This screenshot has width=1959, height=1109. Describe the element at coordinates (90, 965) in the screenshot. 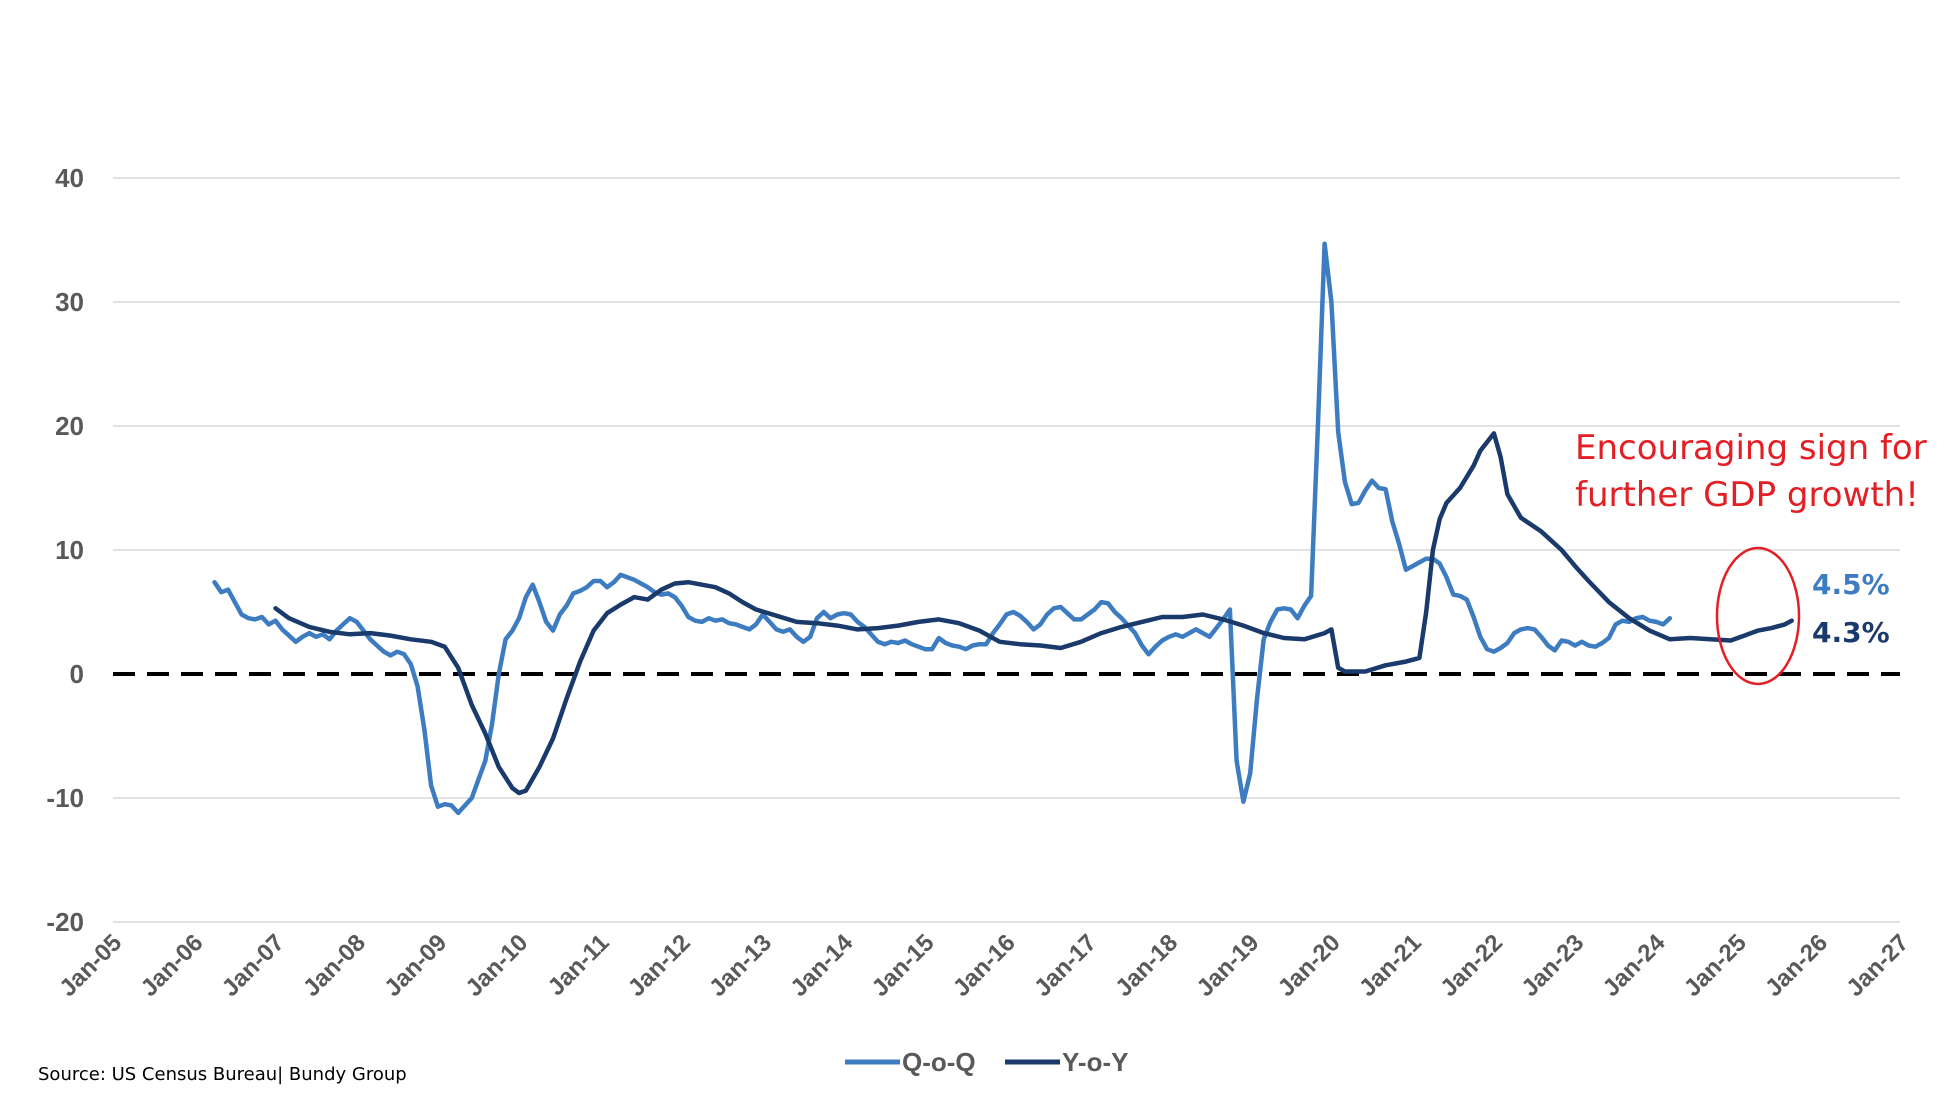

I see `x-tick-label: Jan-05` at that location.